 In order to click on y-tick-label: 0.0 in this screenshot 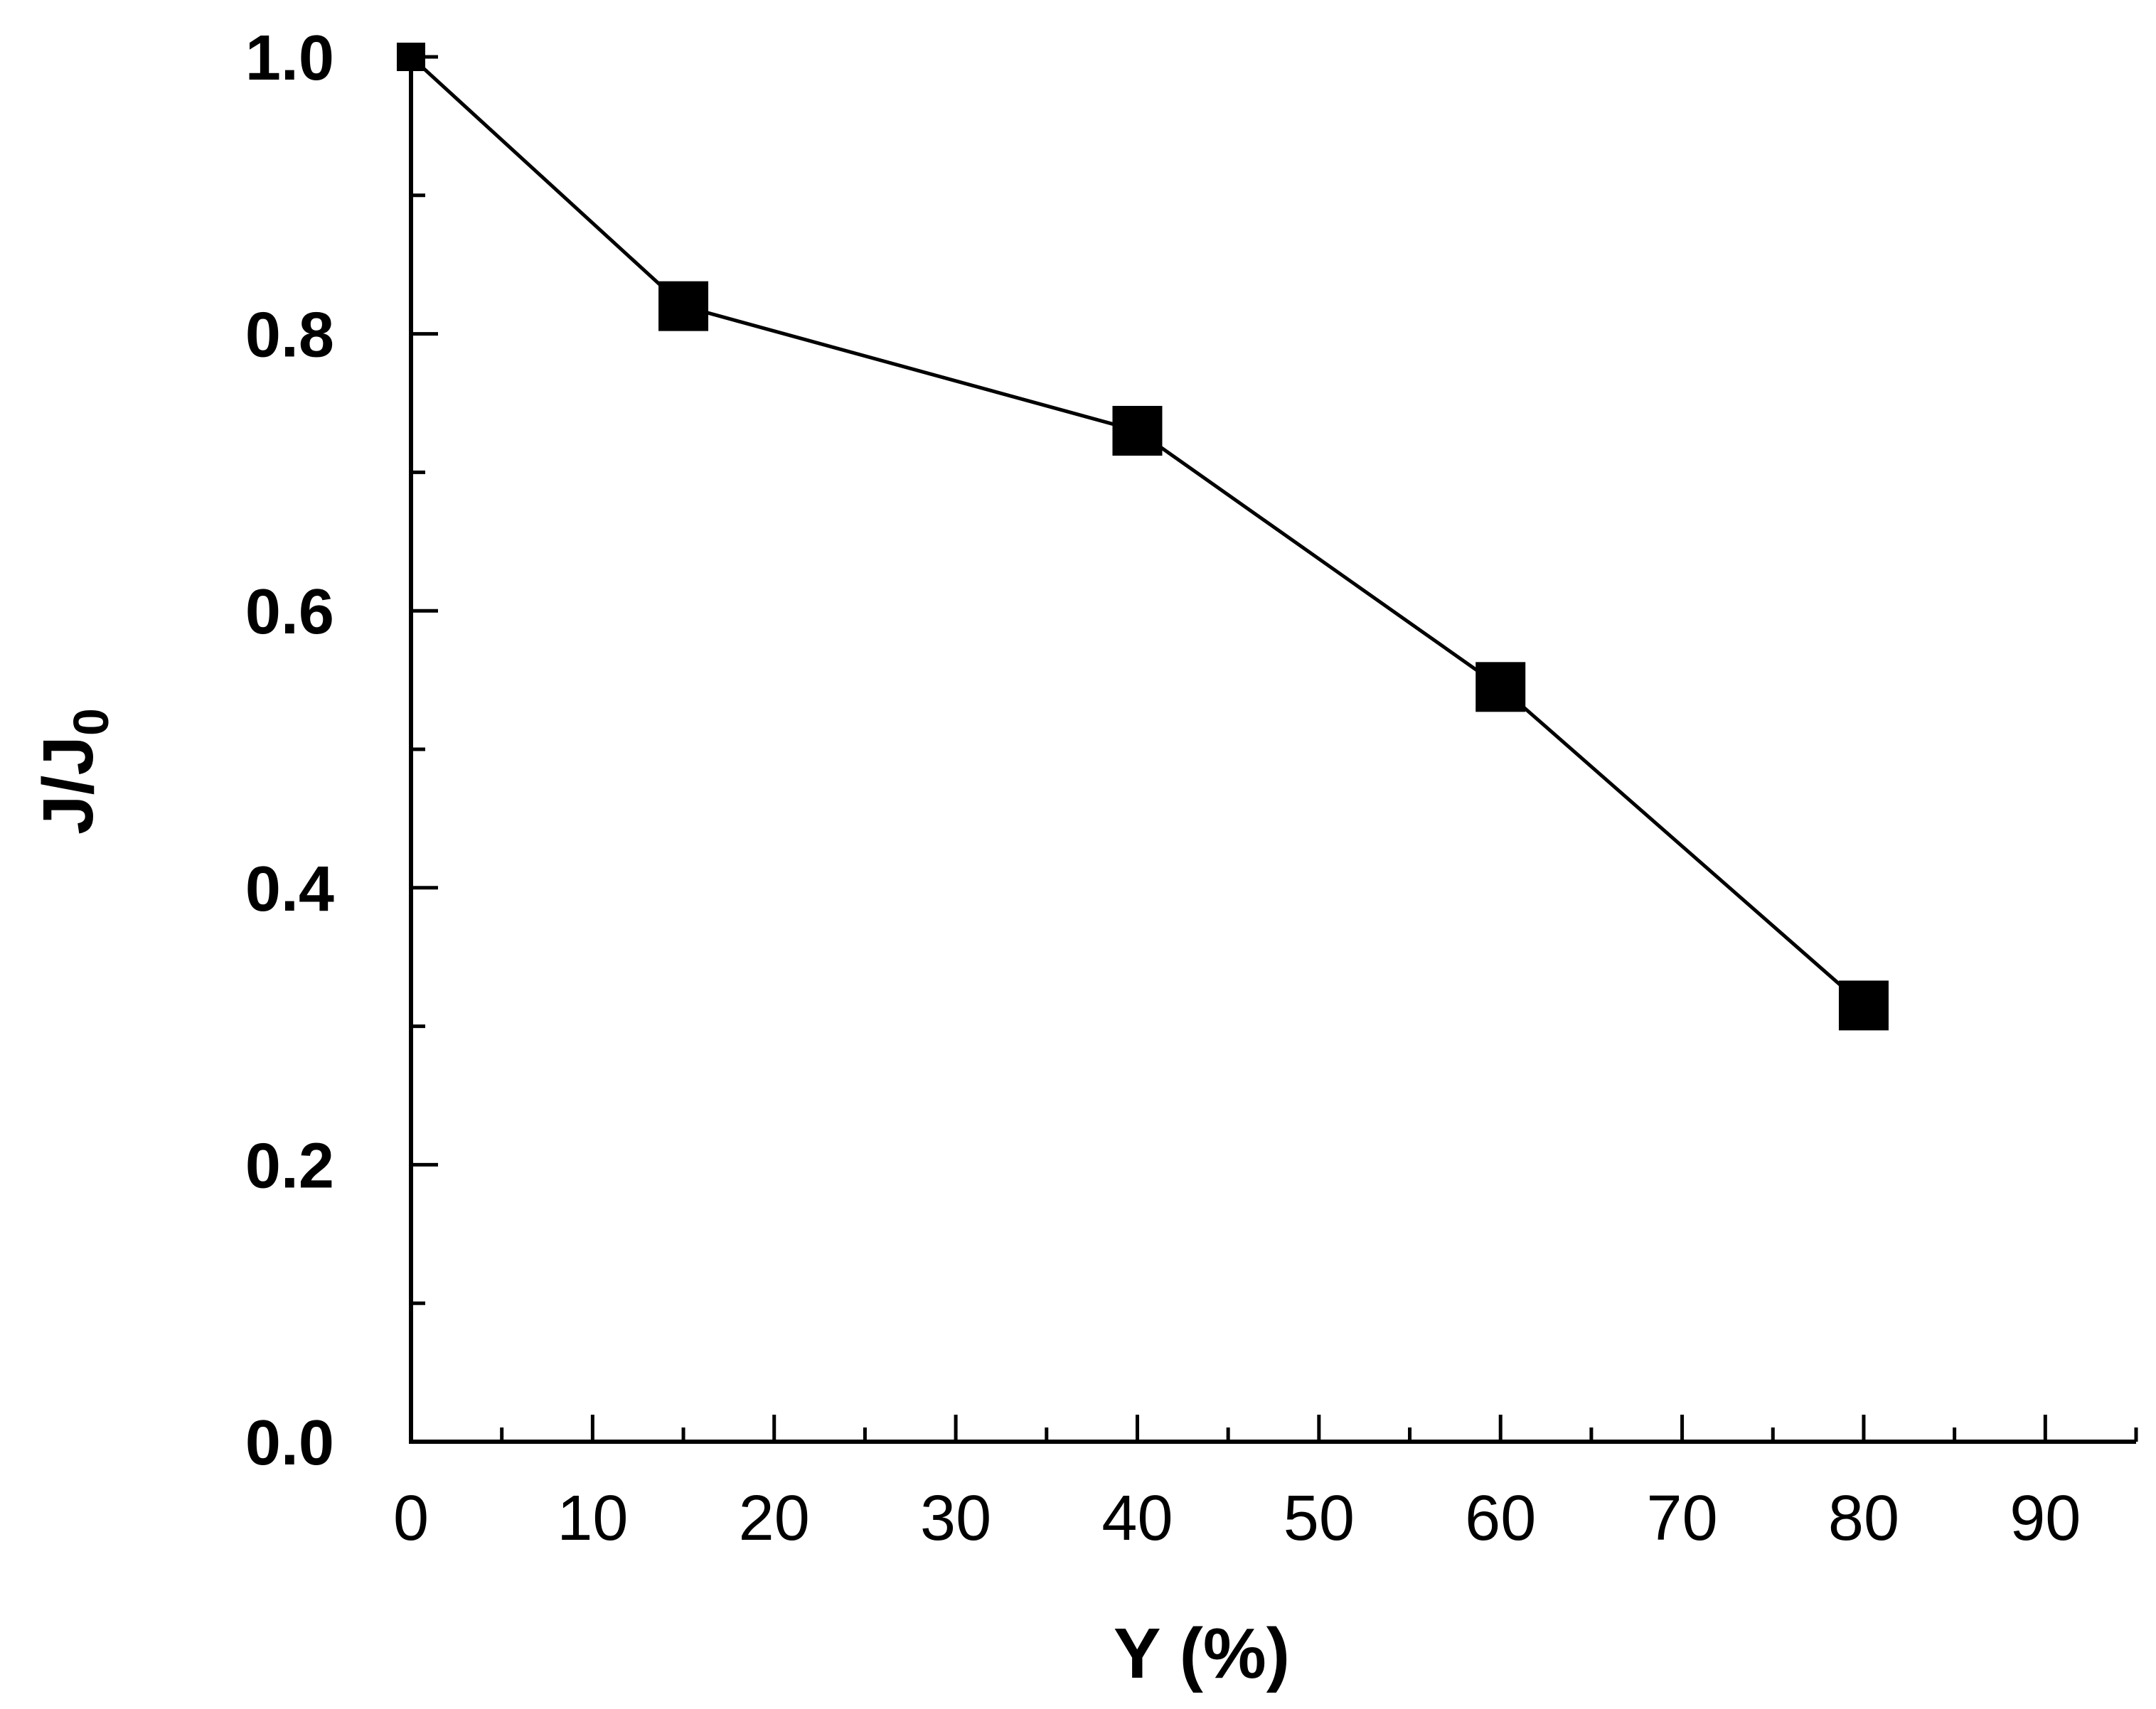, I will do `click(289, 1444)`.